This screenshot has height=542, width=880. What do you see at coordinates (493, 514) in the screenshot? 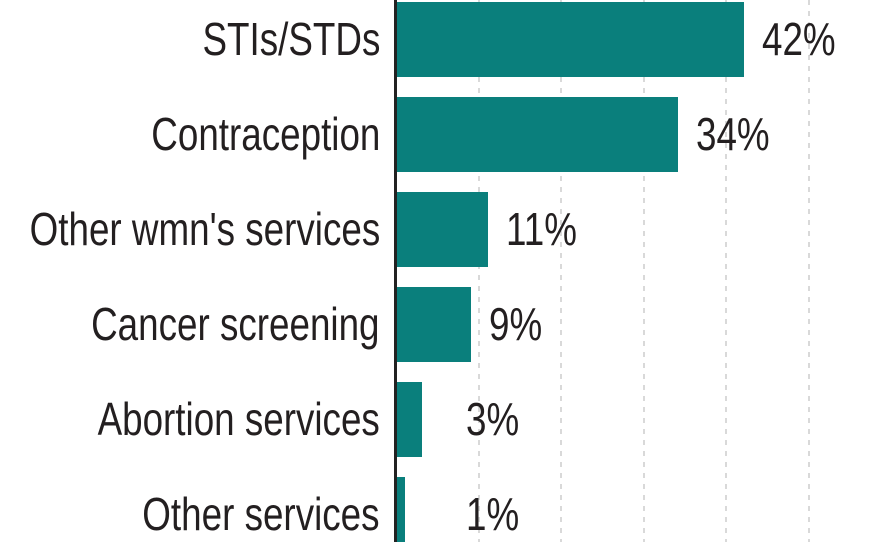
I see `value-label: 1%` at bounding box center [493, 514].